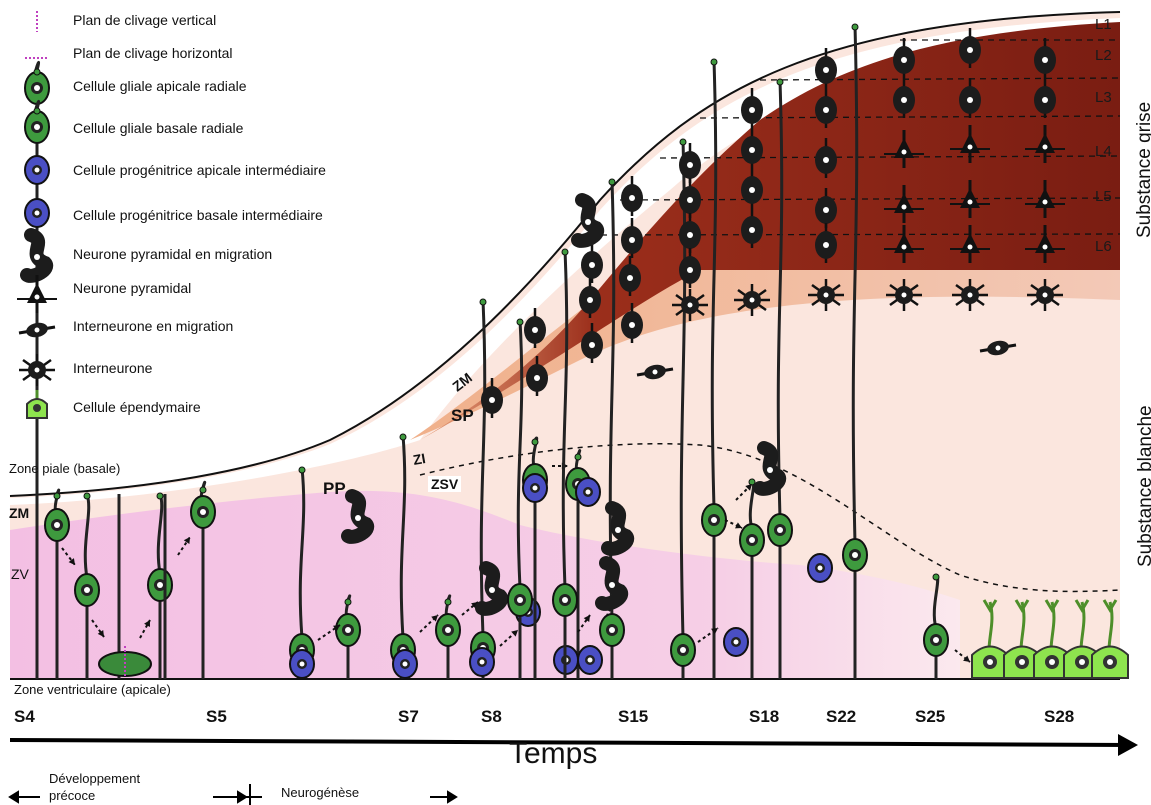 This screenshot has height=805, width=1151. Describe the element at coordinates (95, 778) in the screenshot. I see `footer-early-line1: Développement` at that location.